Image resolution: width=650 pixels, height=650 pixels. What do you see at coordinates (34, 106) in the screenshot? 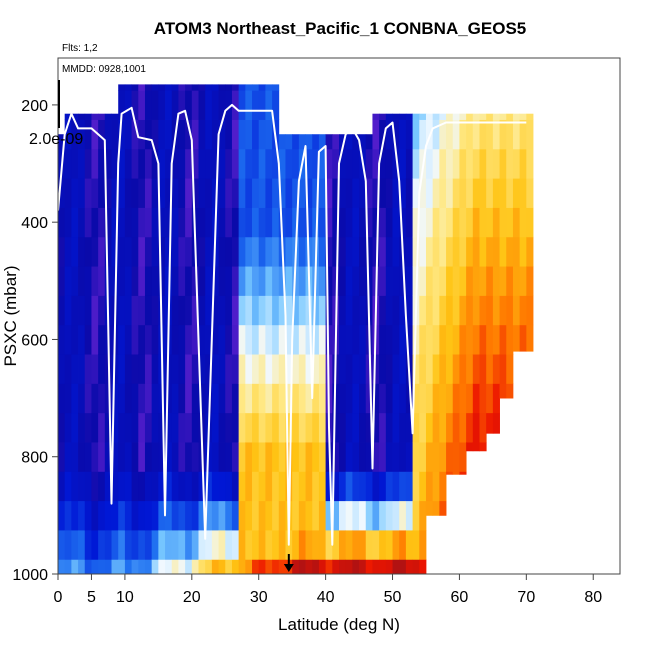
I see `y-tick-label: 200` at bounding box center [34, 106].